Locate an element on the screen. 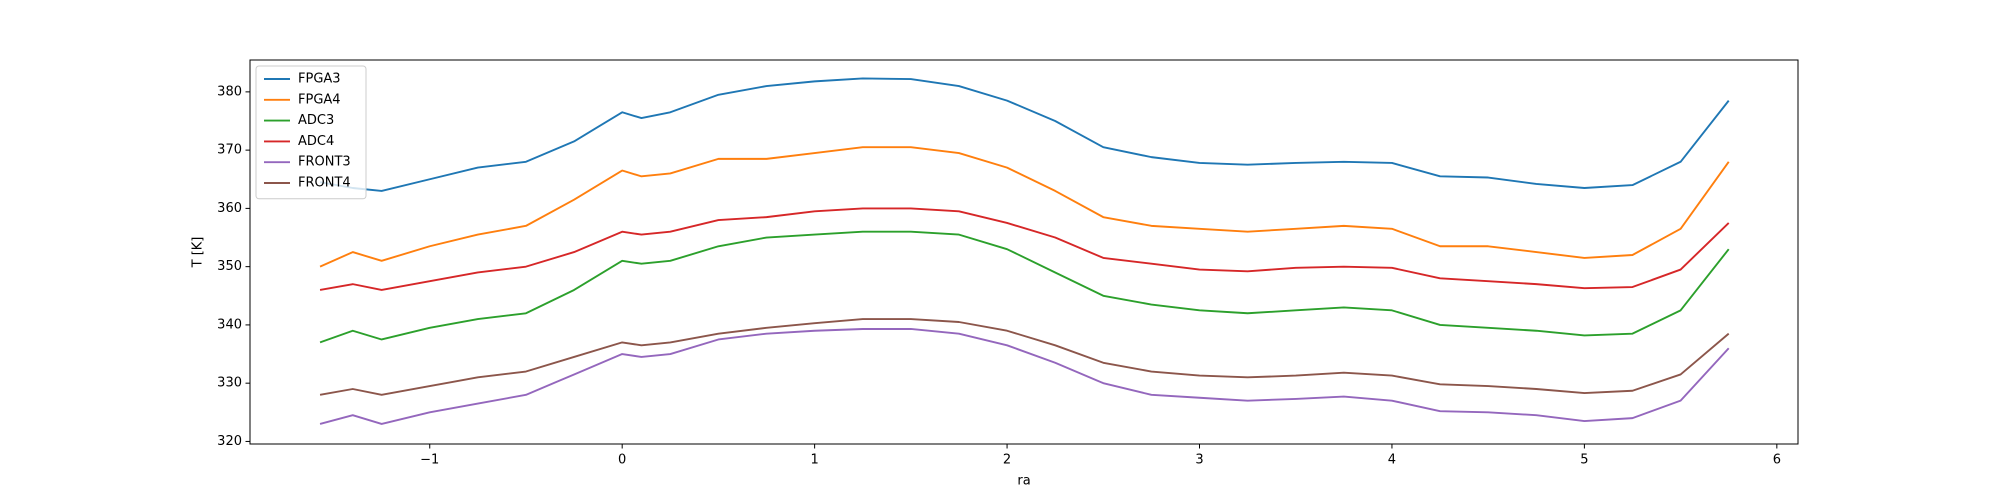  x-tick-label: 4 is located at coordinates (1392, 460).